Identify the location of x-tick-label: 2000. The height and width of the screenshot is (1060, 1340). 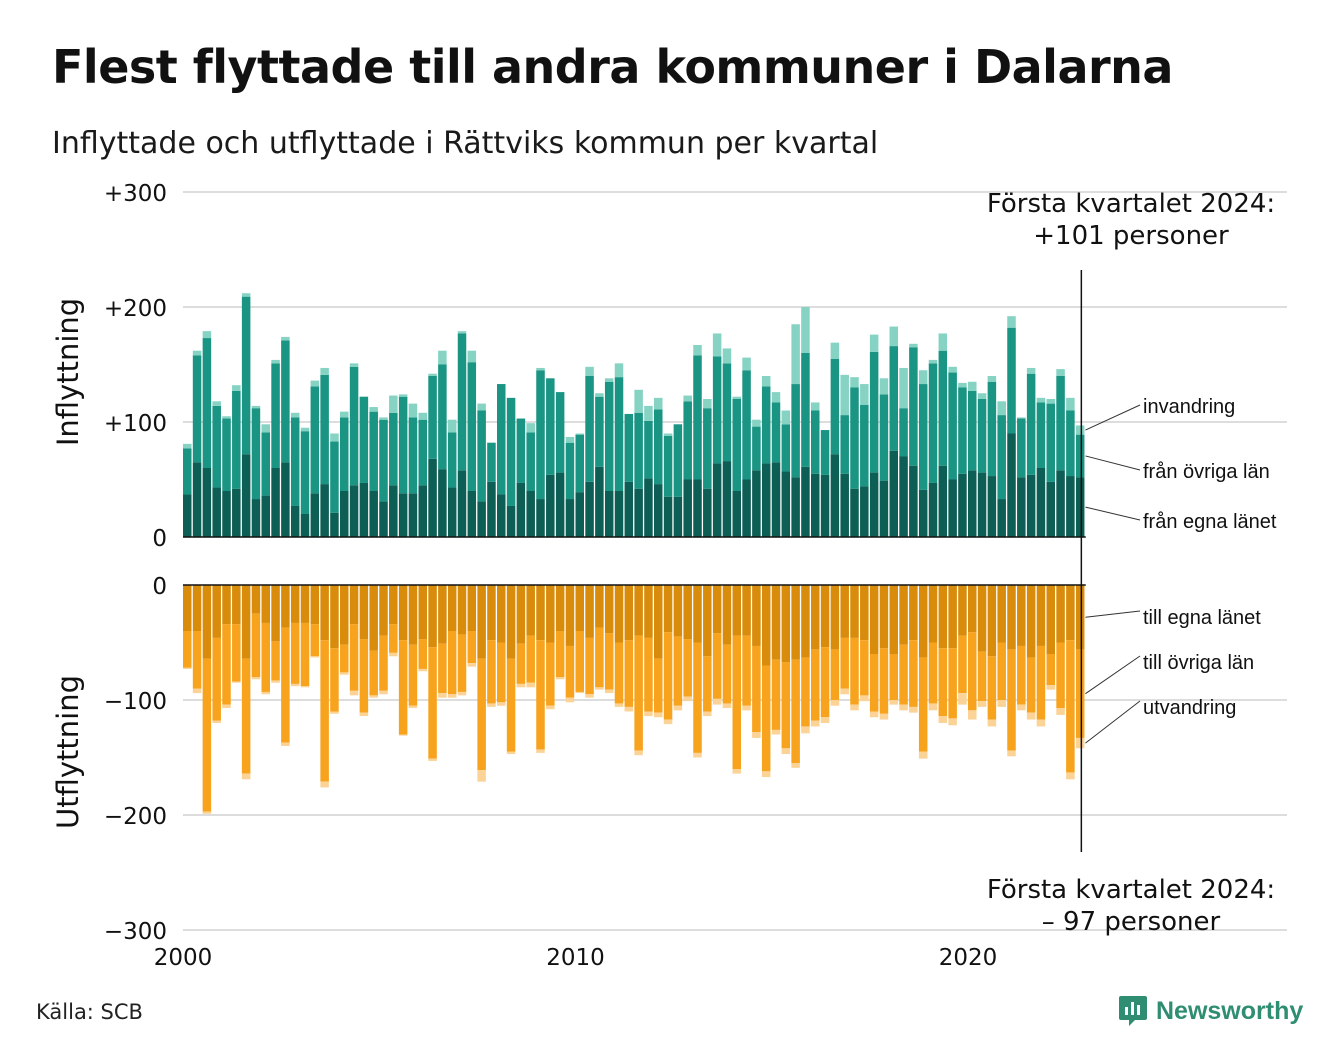
(183, 958).